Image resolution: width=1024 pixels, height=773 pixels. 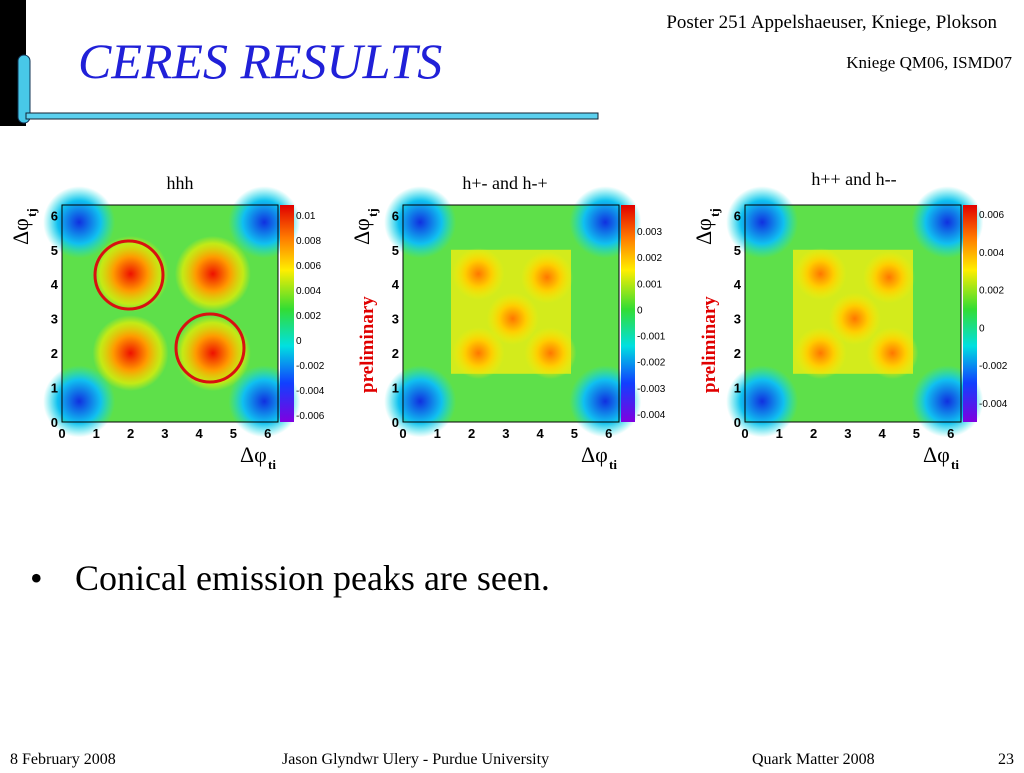 What do you see at coordinates (649, 284) in the screenshot?
I see `colorbar-label: 0.001` at bounding box center [649, 284].